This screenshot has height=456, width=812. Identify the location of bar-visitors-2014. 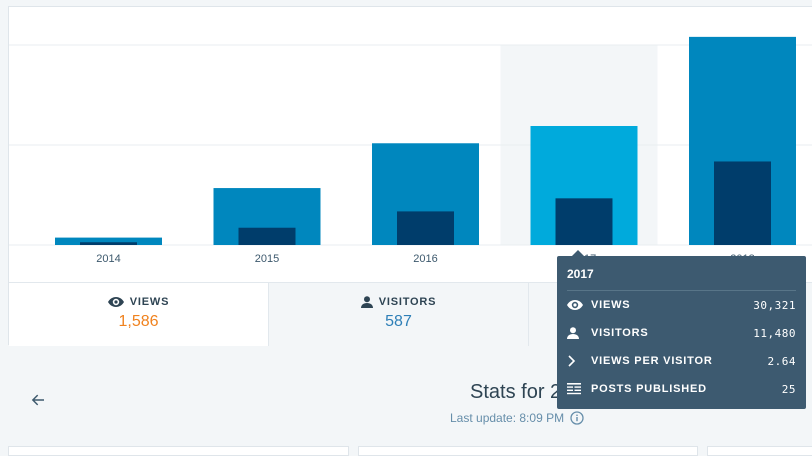
(108, 243).